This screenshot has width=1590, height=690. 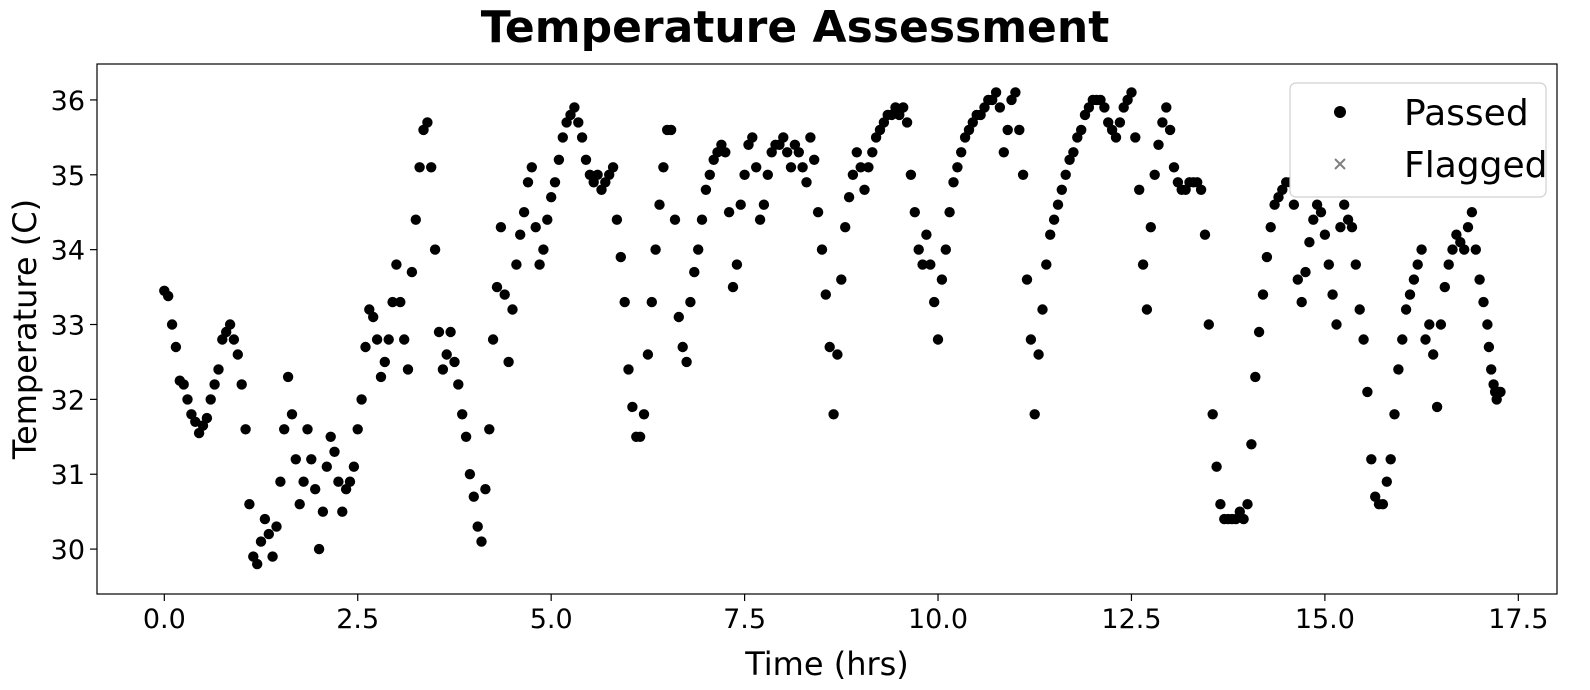 I want to click on y-tick-label: 30, so click(x=68, y=550).